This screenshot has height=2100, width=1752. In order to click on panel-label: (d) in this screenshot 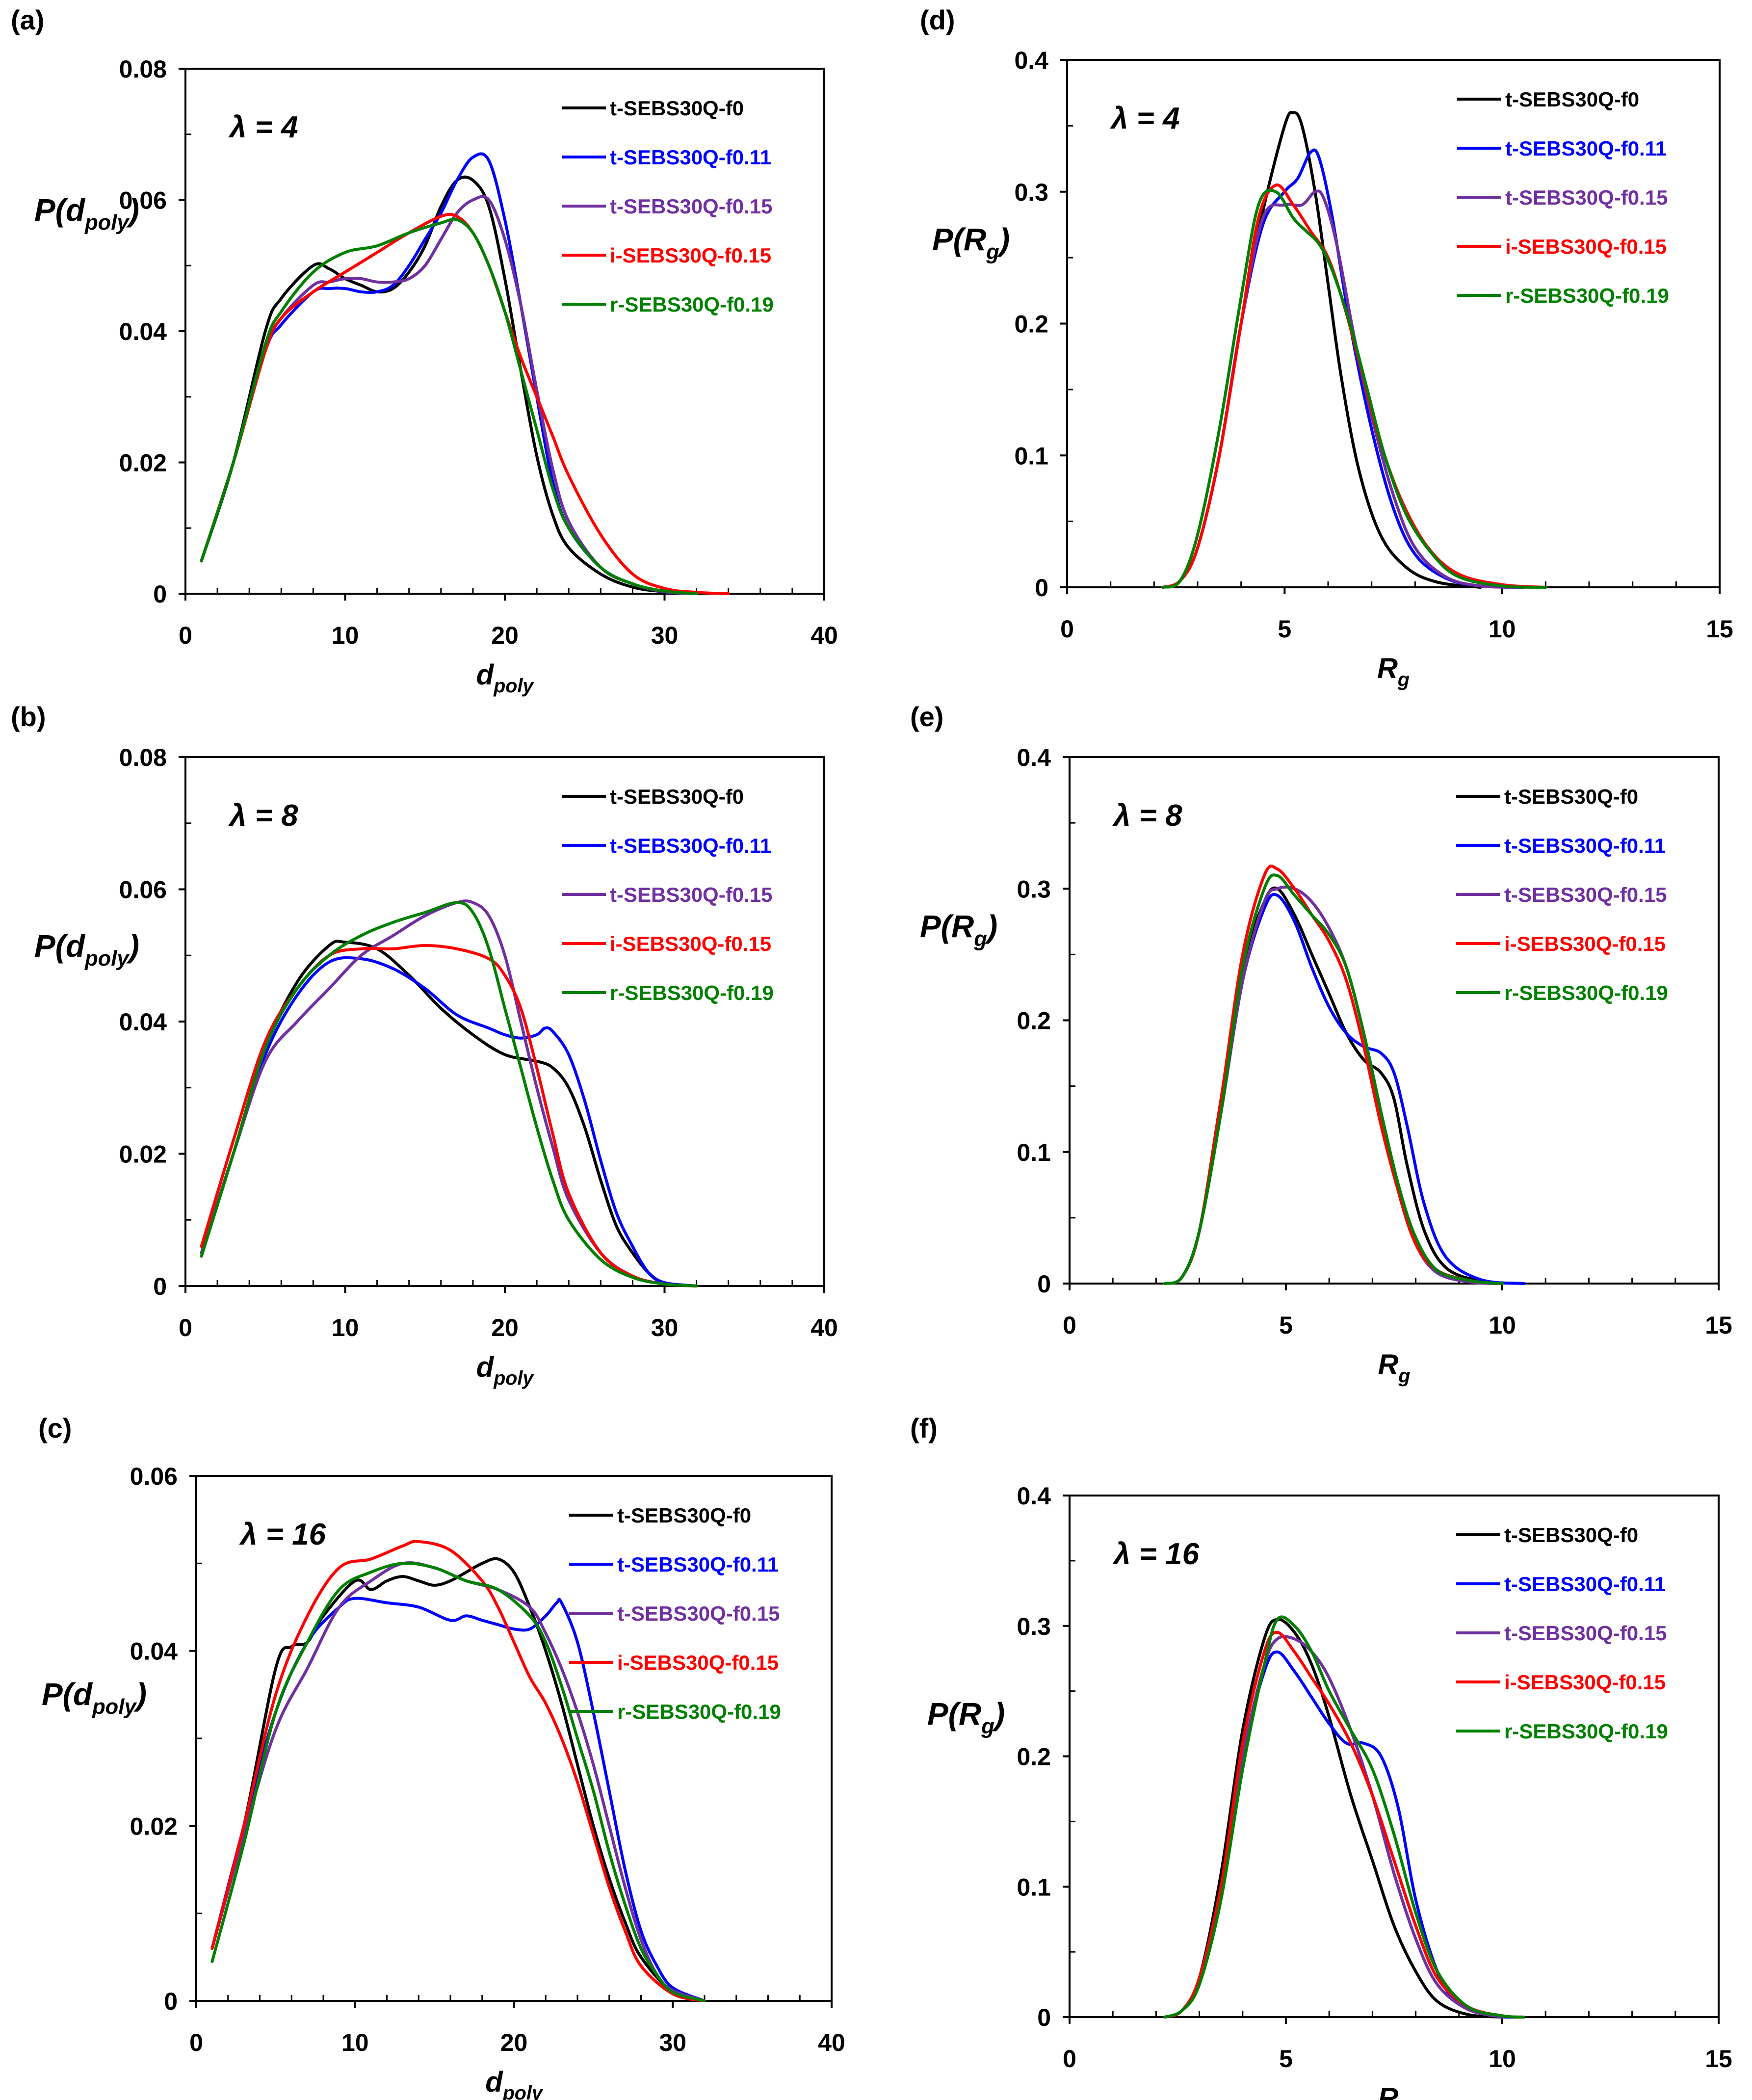, I will do `click(937, 19)`.